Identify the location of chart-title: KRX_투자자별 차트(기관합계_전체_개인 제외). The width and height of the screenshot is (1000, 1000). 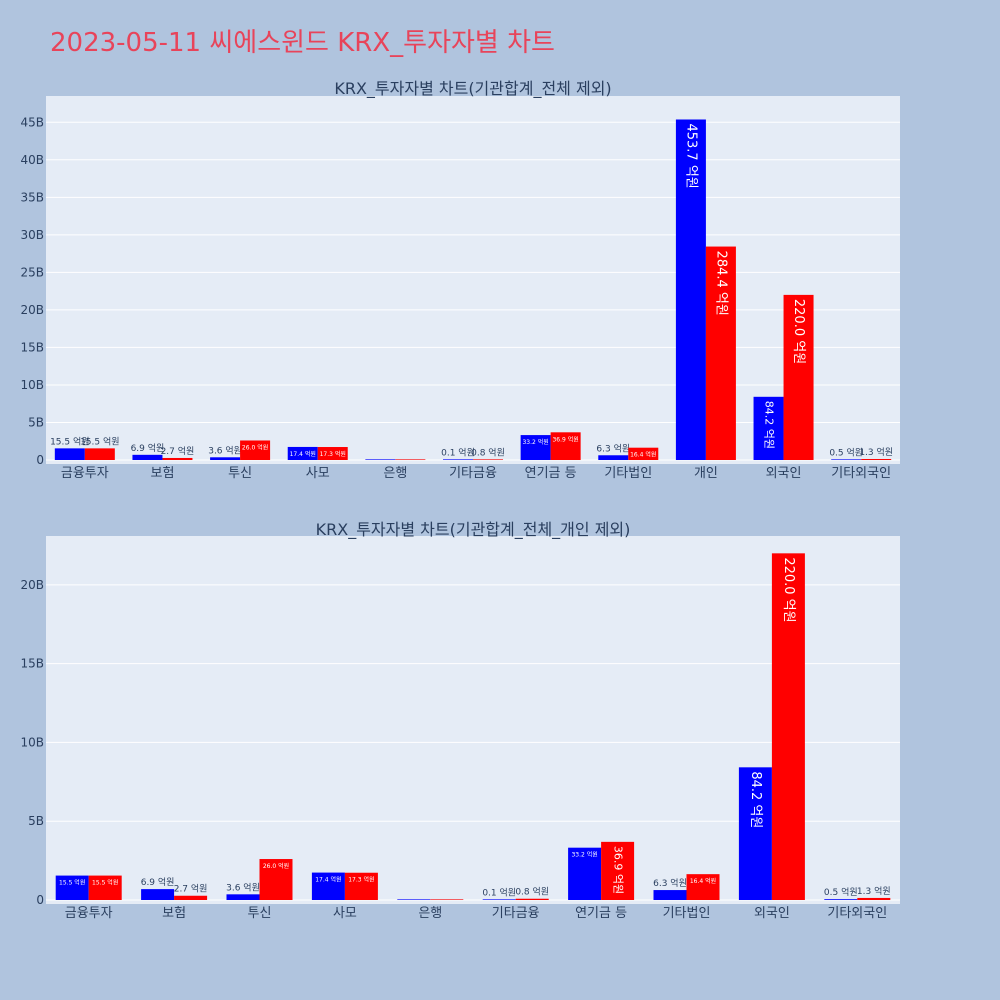
(473, 530).